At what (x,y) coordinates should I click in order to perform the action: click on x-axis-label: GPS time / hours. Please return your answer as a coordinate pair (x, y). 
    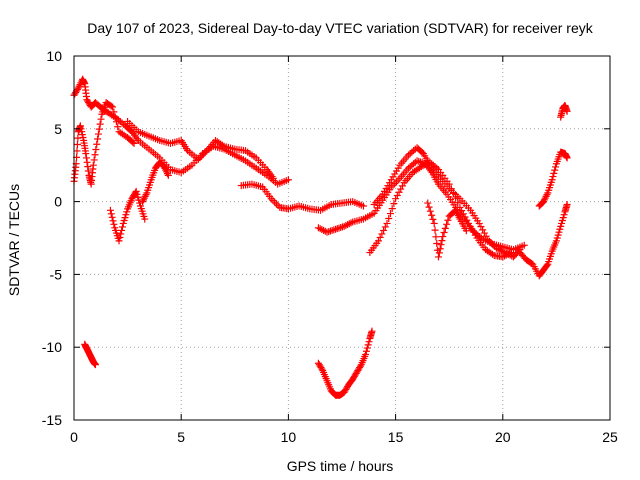
    Looking at the image, I should click on (340, 466).